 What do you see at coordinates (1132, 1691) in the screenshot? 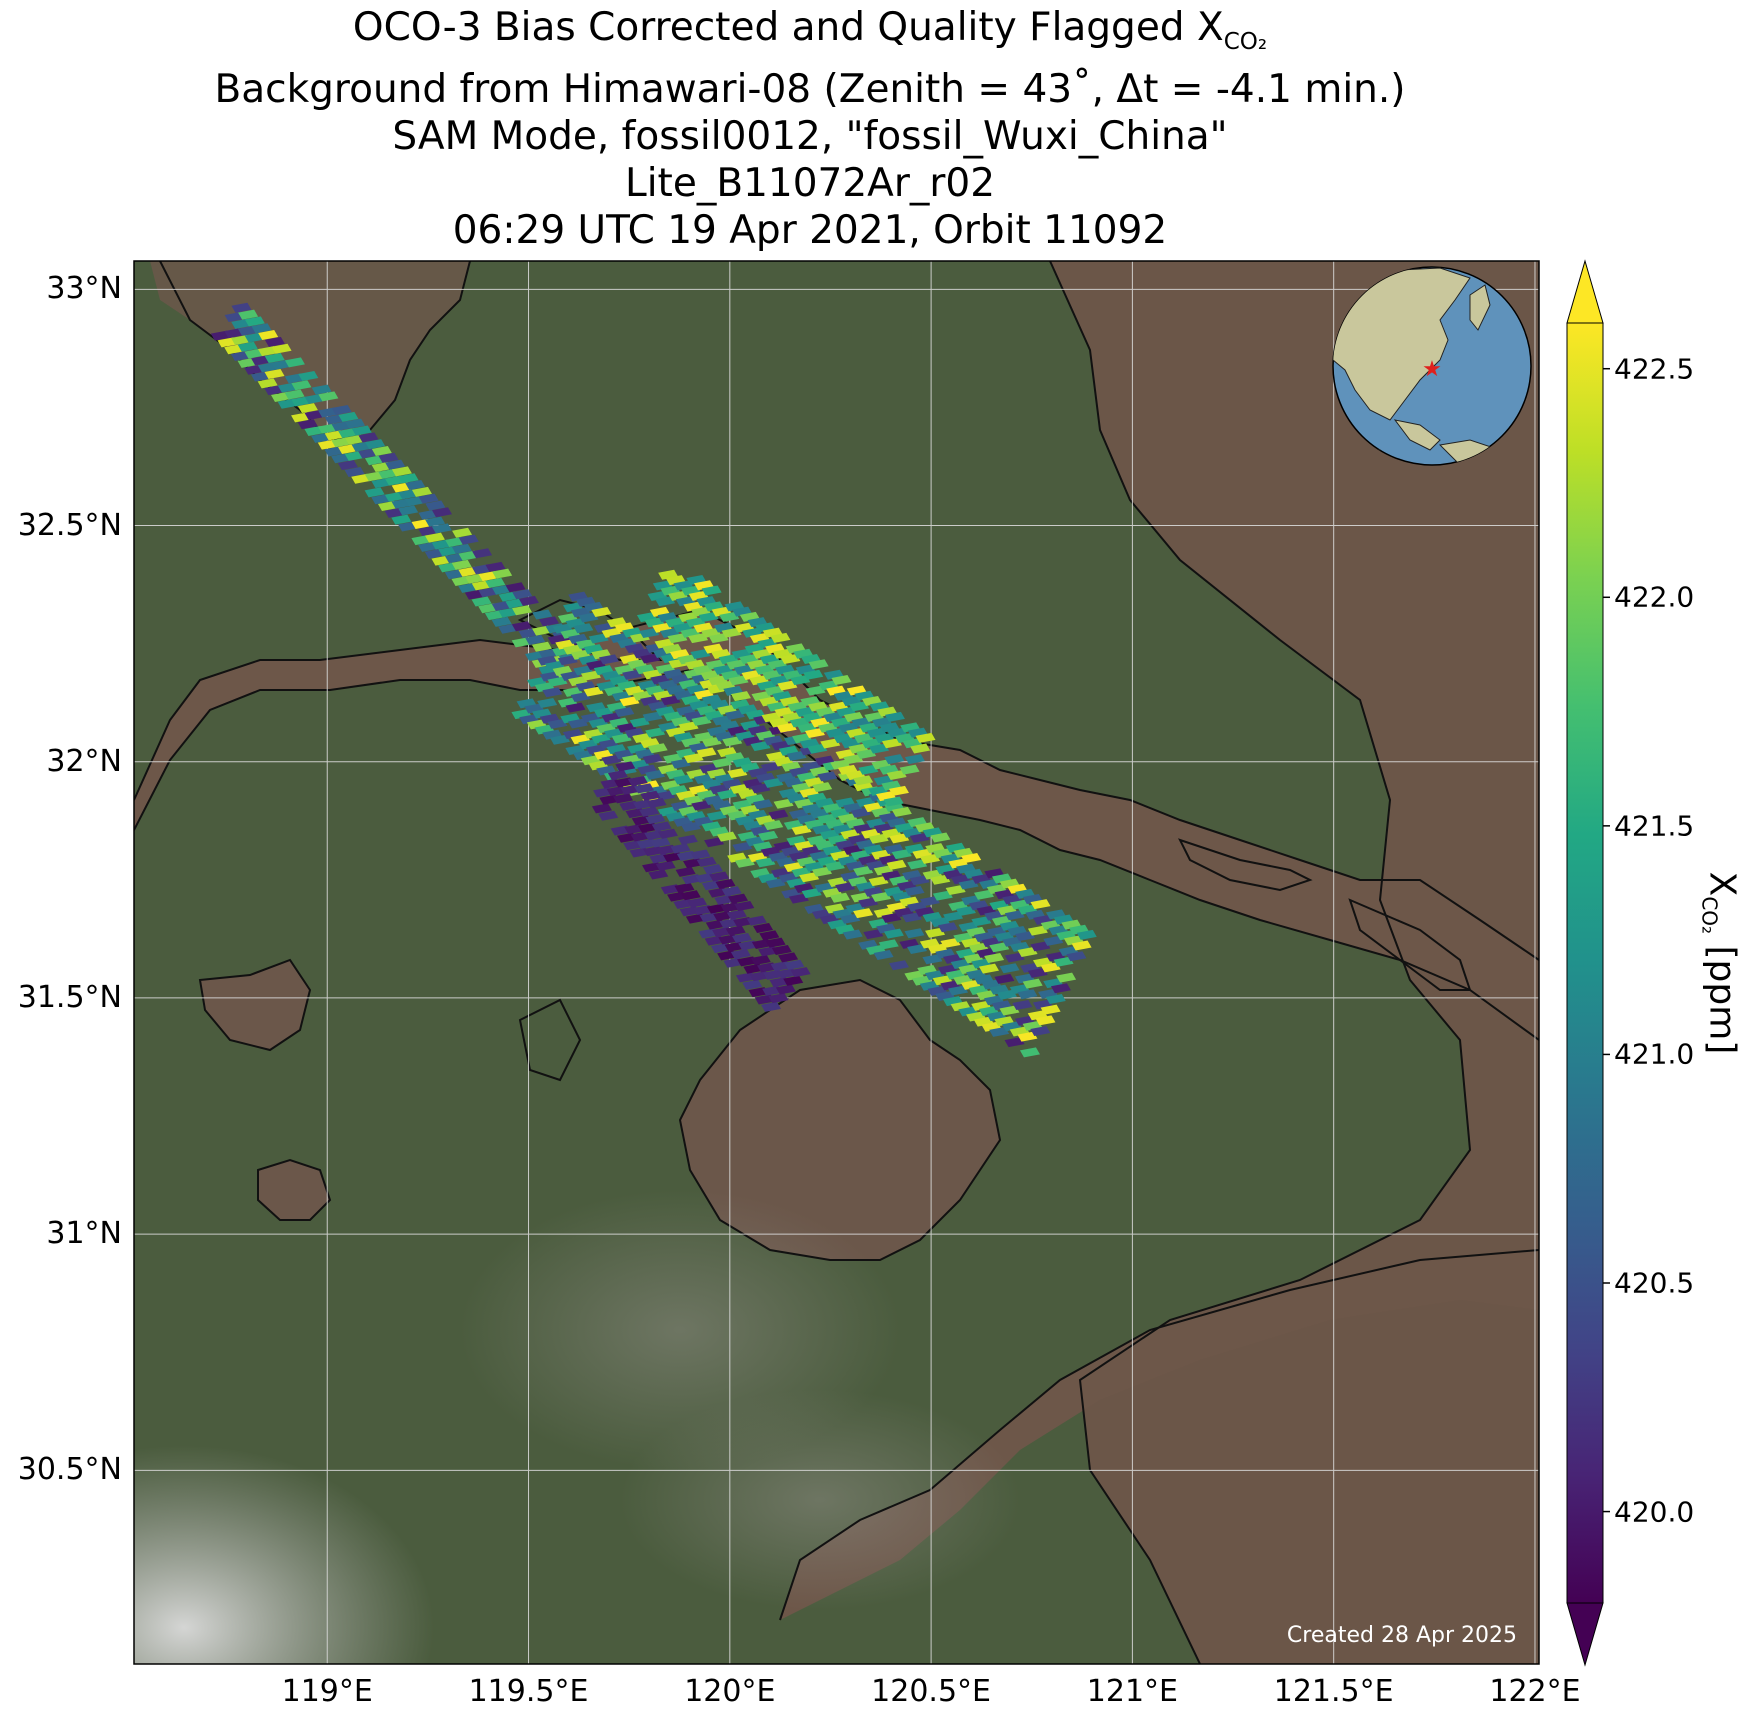
I see `lon-label-4: 121°E` at bounding box center [1132, 1691].